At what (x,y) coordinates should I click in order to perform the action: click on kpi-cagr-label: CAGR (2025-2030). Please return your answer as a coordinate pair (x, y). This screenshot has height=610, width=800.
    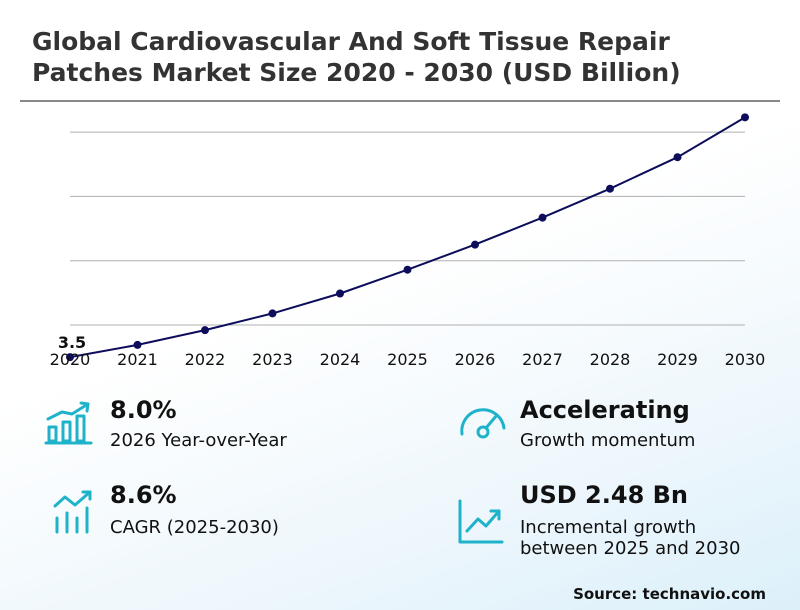
    Looking at the image, I should click on (194, 527).